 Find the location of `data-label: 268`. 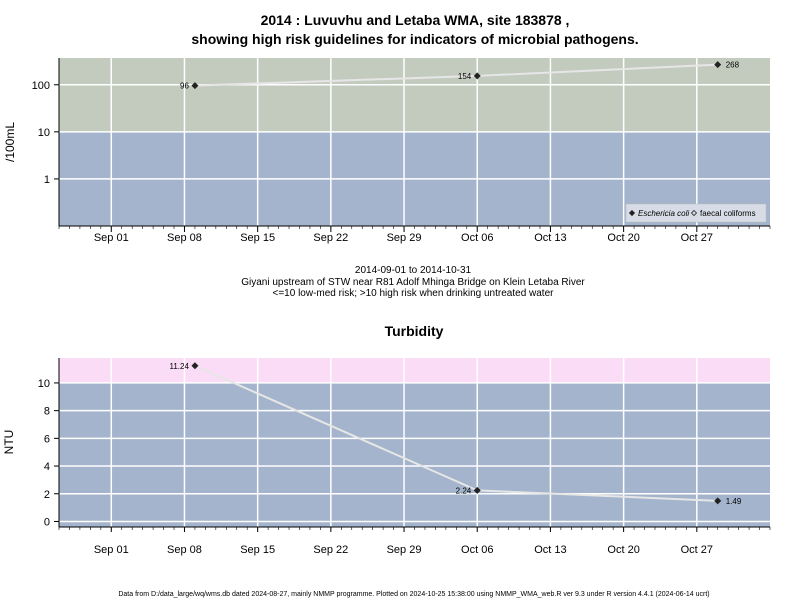

data-label: 268 is located at coordinates (733, 65).